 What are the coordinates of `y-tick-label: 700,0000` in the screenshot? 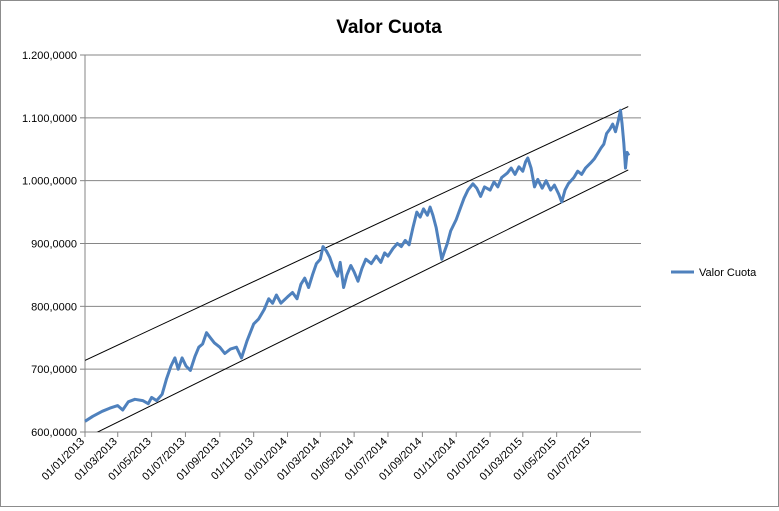 It's located at (54, 370).